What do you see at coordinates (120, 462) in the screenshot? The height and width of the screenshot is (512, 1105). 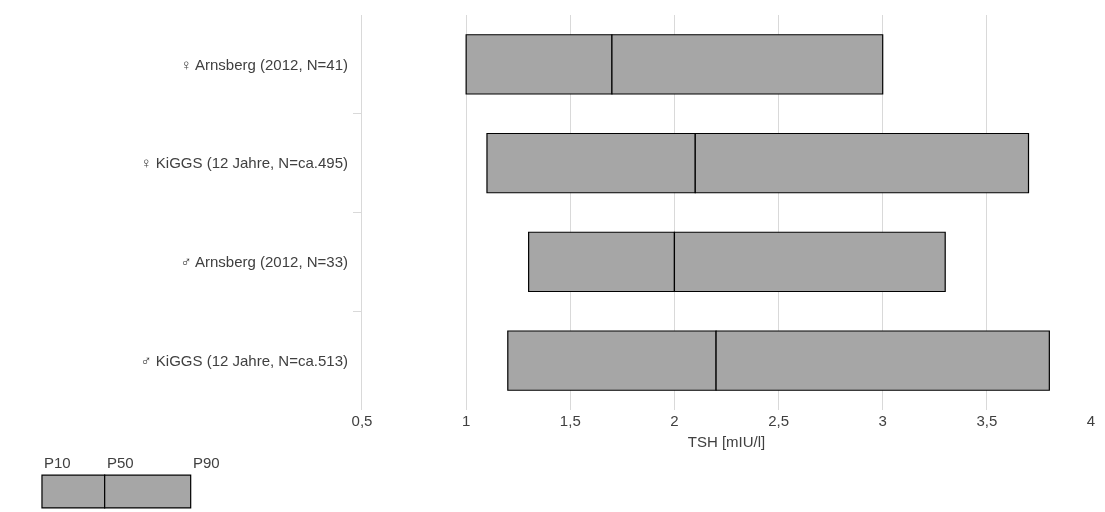 I see `text: P50` at bounding box center [120, 462].